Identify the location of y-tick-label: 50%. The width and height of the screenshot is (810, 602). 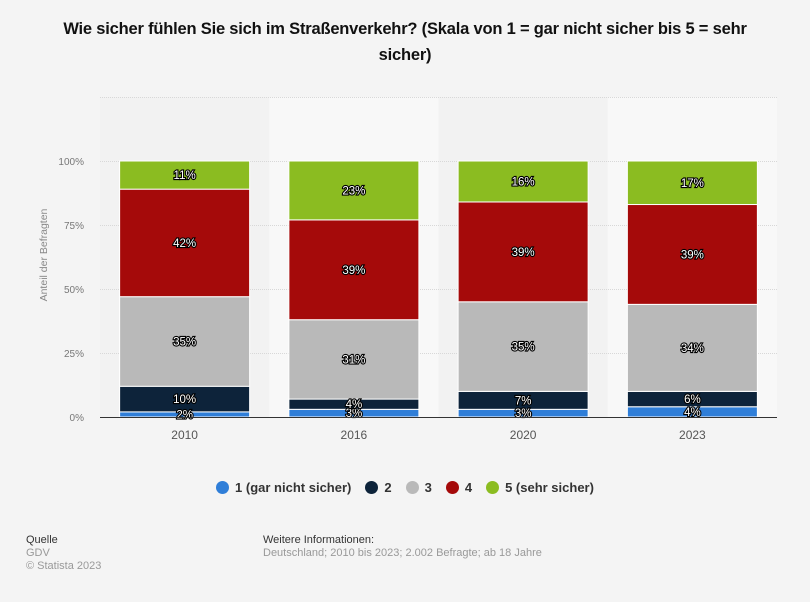
(74, 290).